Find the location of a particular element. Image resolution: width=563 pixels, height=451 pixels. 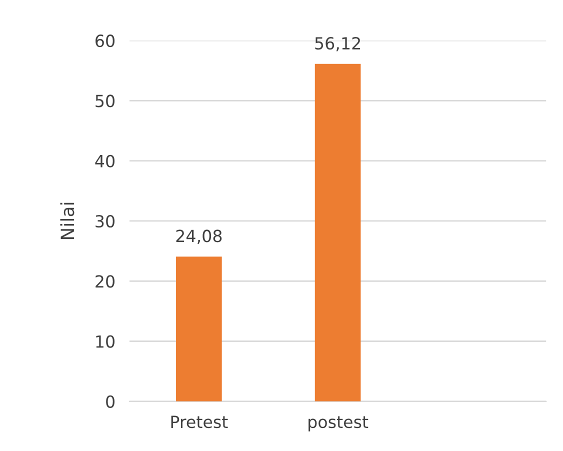

y-tick-label: 50 is located at coordinates (105, 101).